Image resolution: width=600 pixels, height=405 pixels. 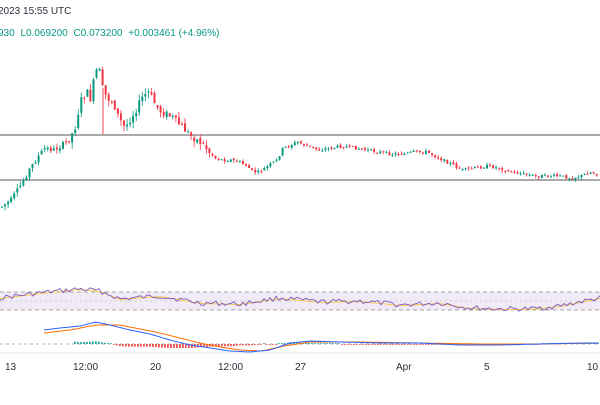 What do you see at coordinates (174, 33) in the screenshot?
I see `ohlc-change-value: +0.003461 (+4.96%)` at bounding box center [174, 33].